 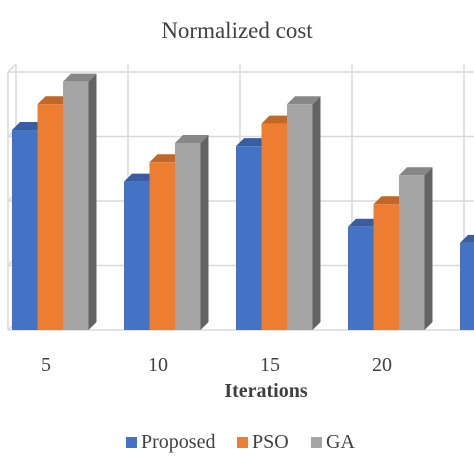 I want to click on legend-label-pso: PSO, so click(x=270, y=442).